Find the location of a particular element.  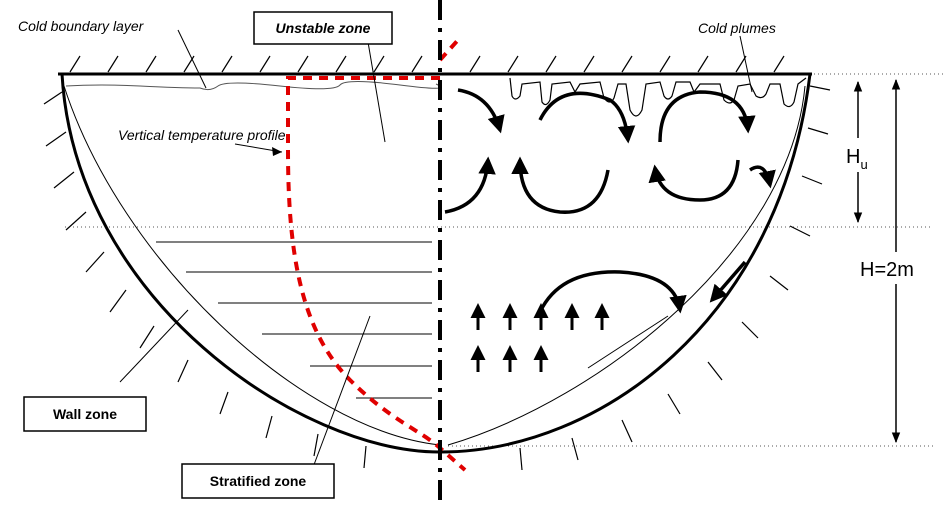

profile-pointer-arrowhead is located at coordinates (277, 151).